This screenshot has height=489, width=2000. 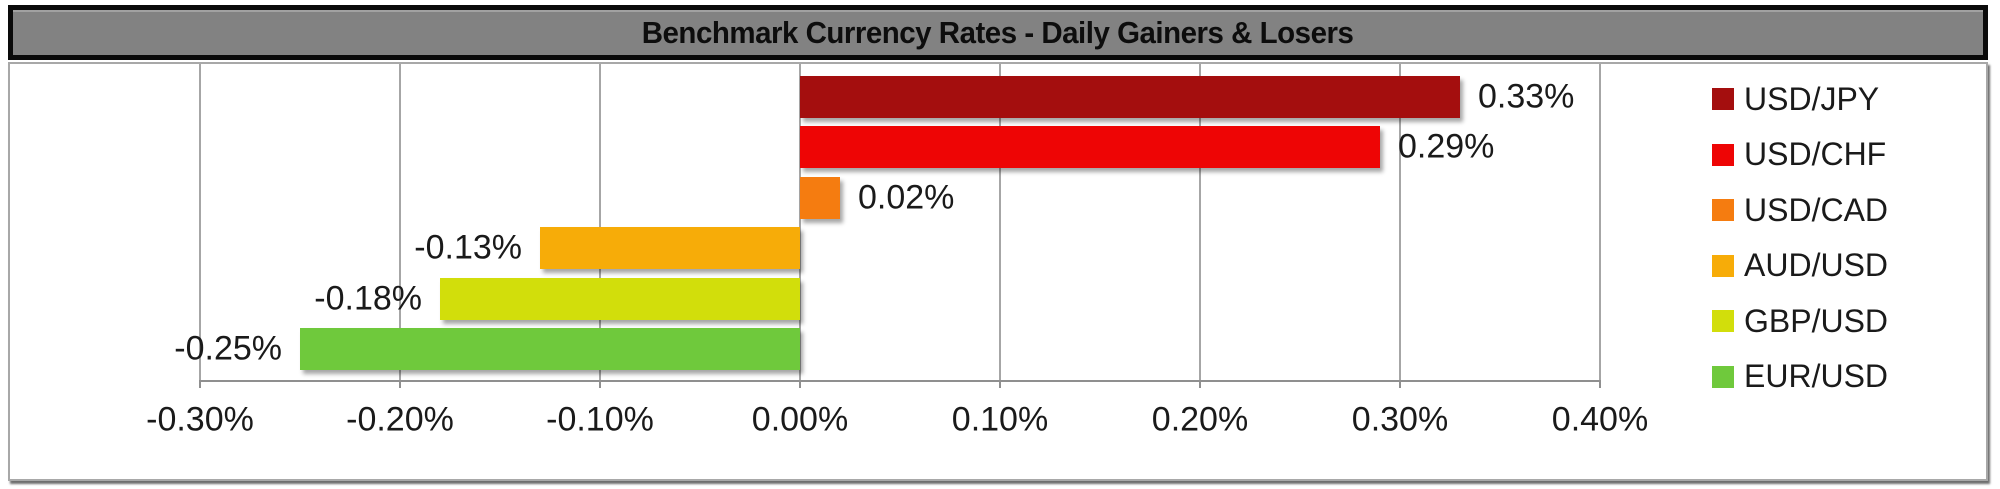 What do you see at coordinates (400, 419) in the screenshot?
I see `x-tick-label: -0.20%` at bounding box center [400, 419].